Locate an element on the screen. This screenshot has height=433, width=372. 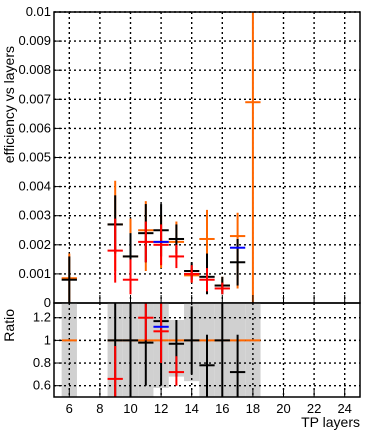
ratio-y-tick-label: 0.6 is located at coordinates (42, 385).